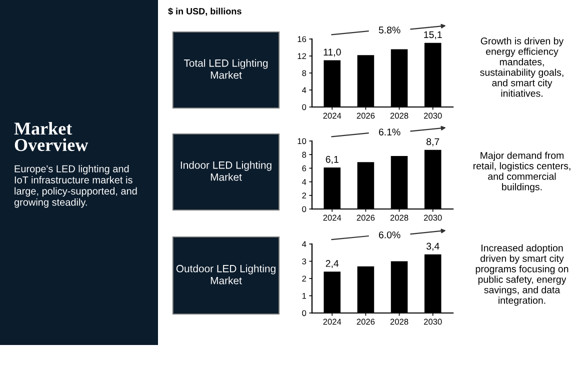  What do you see at coordinates (302, 39) in the screenshot?
I see `y-tick-label: 16` at bounding box center [302, 39].